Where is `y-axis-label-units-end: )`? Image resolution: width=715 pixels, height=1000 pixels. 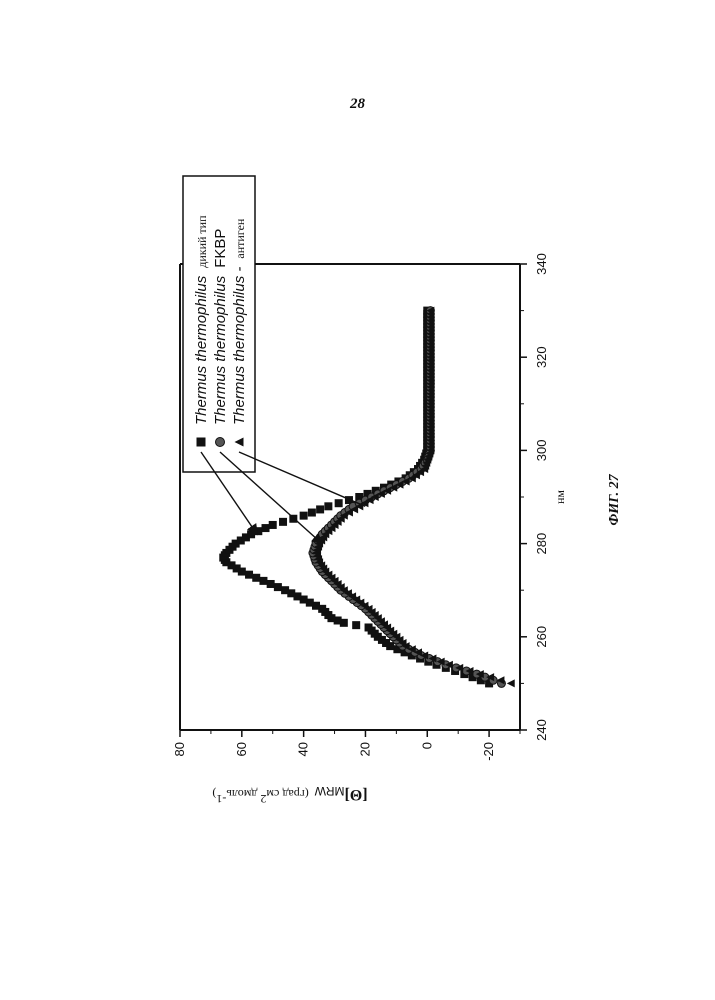 y-axis-label-units-end: ) is located at coordinates (214, 794).